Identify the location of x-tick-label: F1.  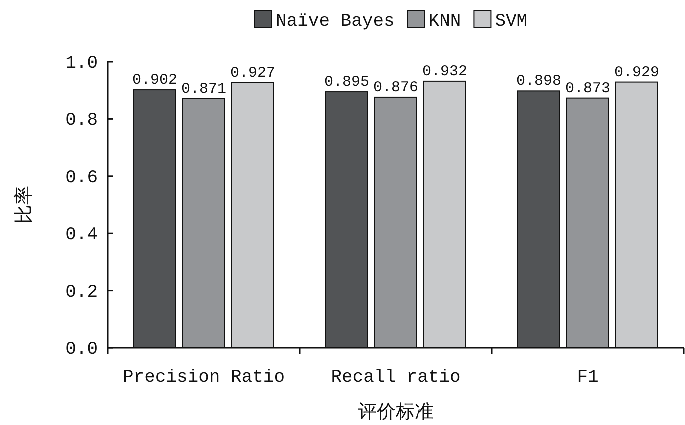
(588, 378).